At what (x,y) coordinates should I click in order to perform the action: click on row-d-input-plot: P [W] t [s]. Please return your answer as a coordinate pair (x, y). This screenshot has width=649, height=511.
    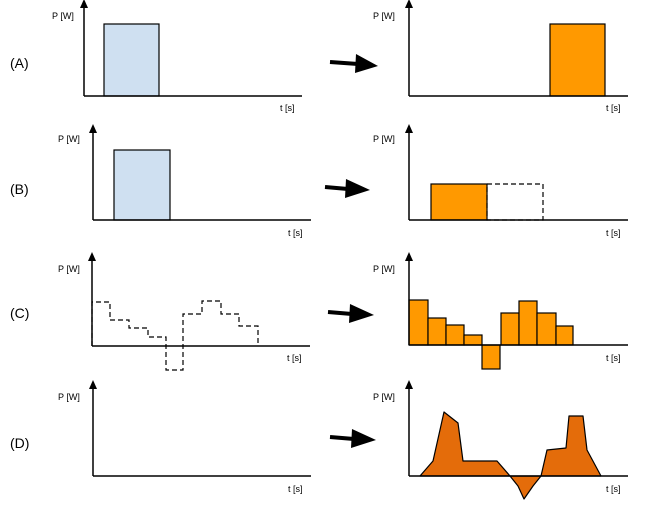
    Looking at the image, I should click on (184, 437).